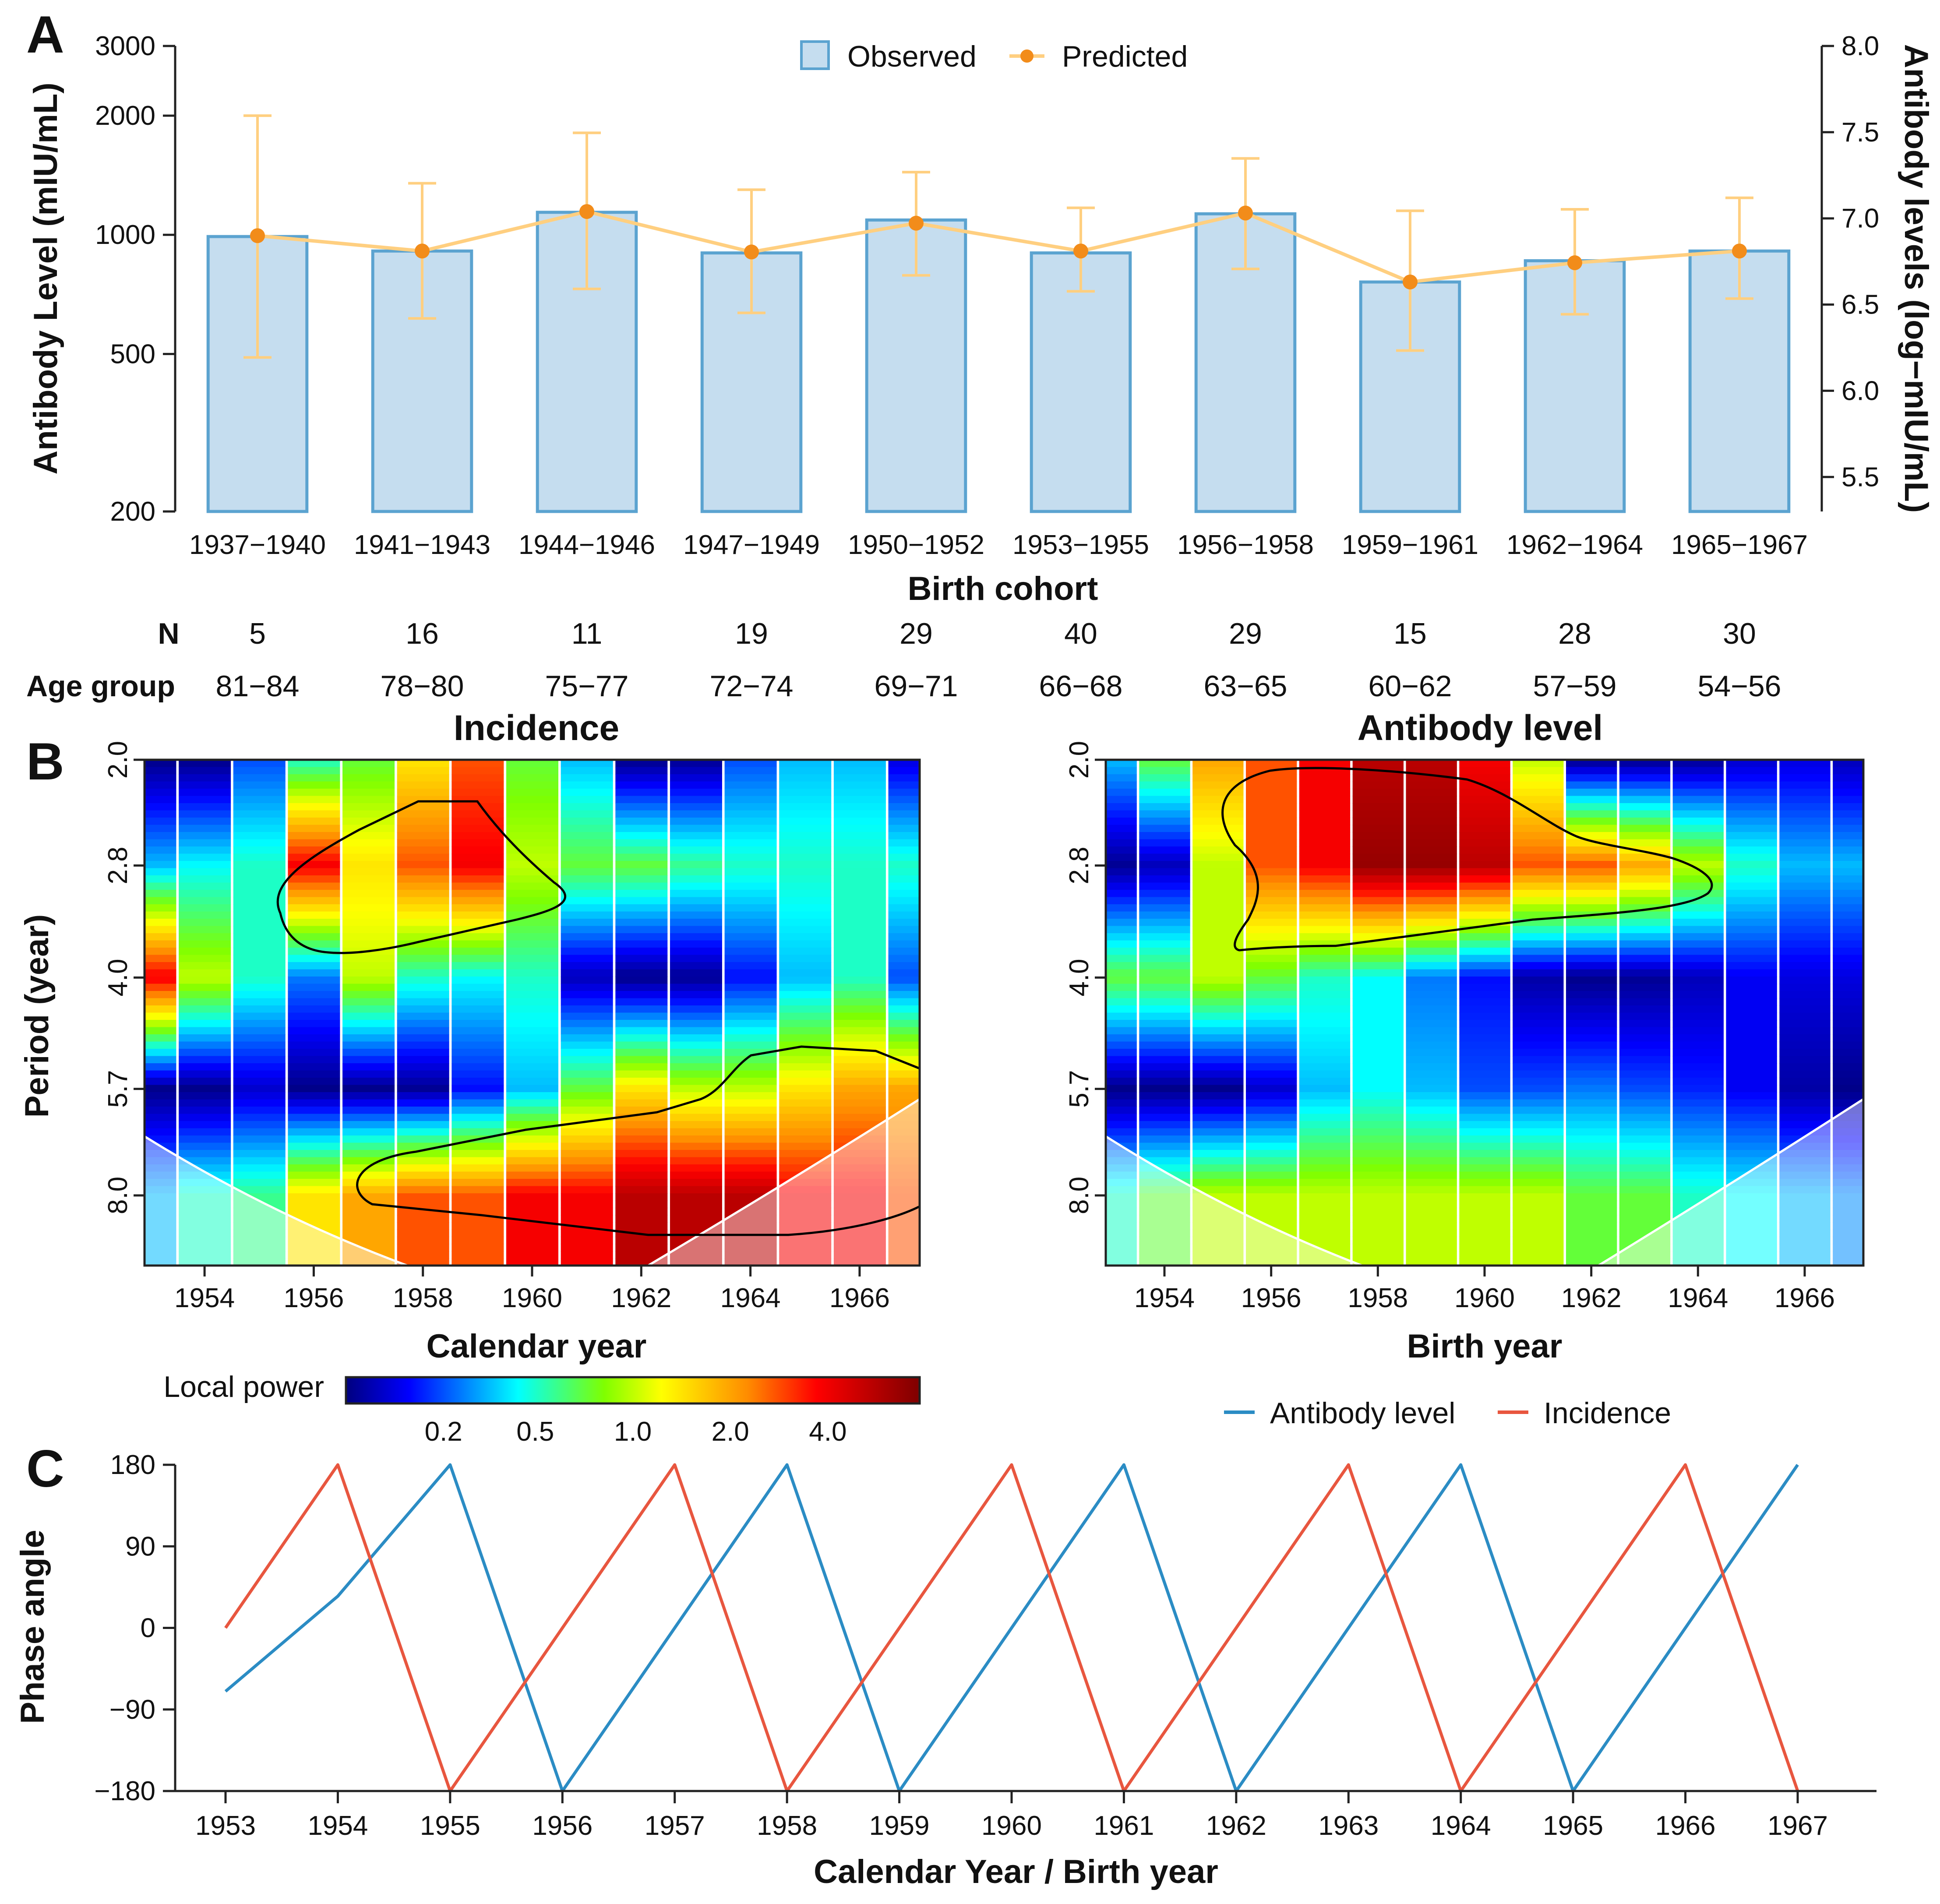 The image size is (1940, 1904). Describe the element at coordinates (675, 1826) in the screenshot. I see `phase-x-tick-label: 1957` at that location.